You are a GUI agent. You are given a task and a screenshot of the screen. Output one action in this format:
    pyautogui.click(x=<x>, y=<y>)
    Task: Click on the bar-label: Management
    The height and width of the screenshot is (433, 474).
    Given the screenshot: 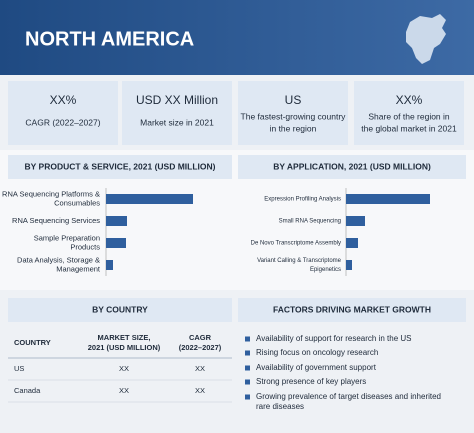 What is the action you would take?
    pyautogui.click(x=78, y=268)
    